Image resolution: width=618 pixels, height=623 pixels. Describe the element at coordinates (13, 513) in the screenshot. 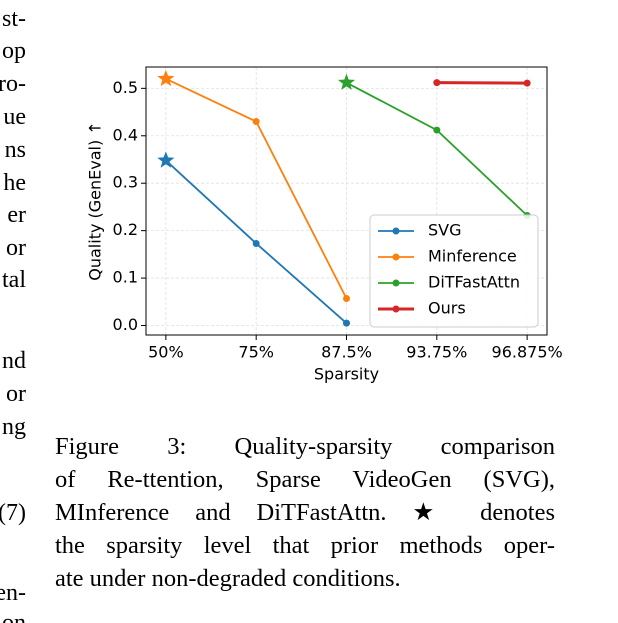

I see `text-fragment: (7)` at that location.